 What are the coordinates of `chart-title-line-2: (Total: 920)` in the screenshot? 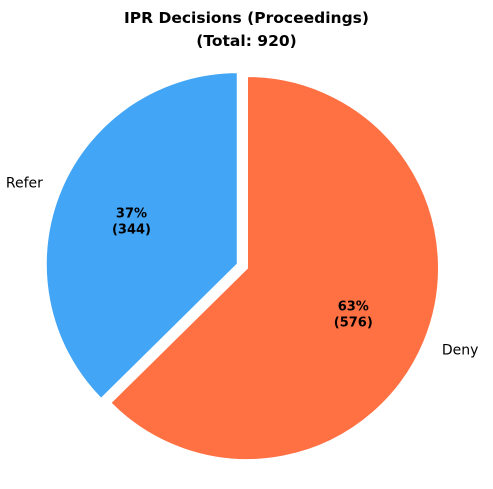 It's located at (246, 41).